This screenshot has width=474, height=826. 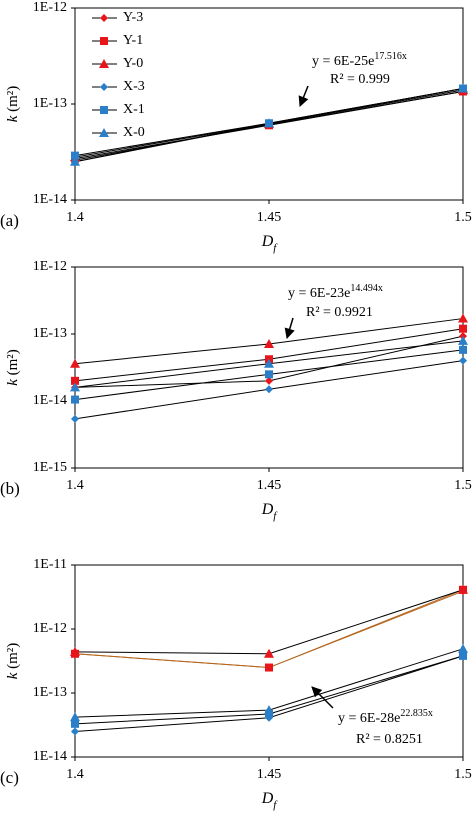 I want to click on equation-exponent: 22.835x, so click(x=416, y=713).